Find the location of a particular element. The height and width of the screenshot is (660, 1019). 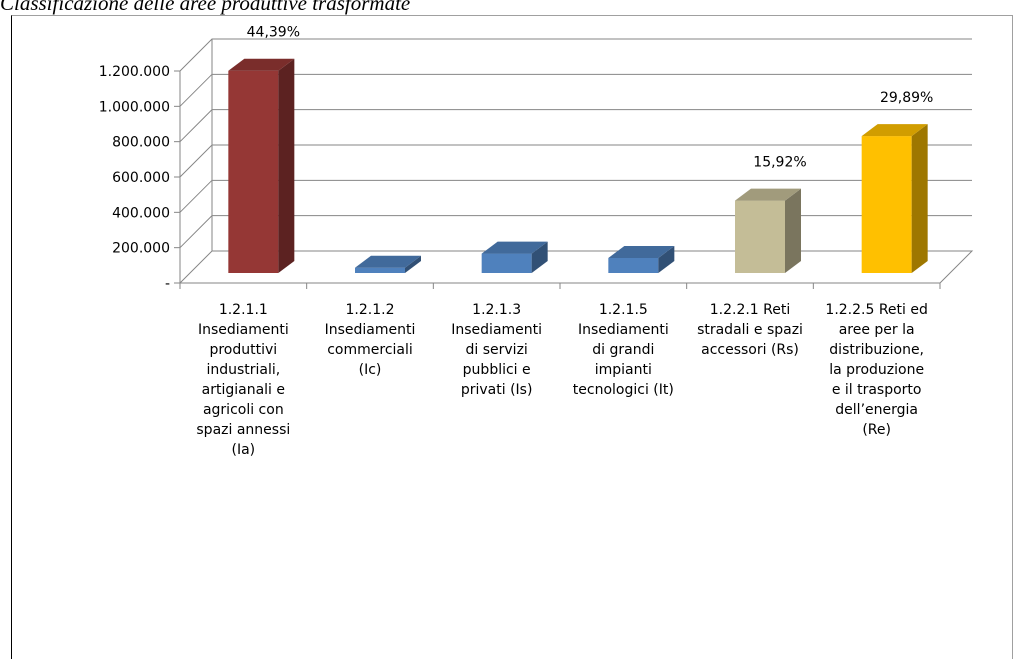

y-tick-label: 1.000.000 is located at coordinates (134, 107).